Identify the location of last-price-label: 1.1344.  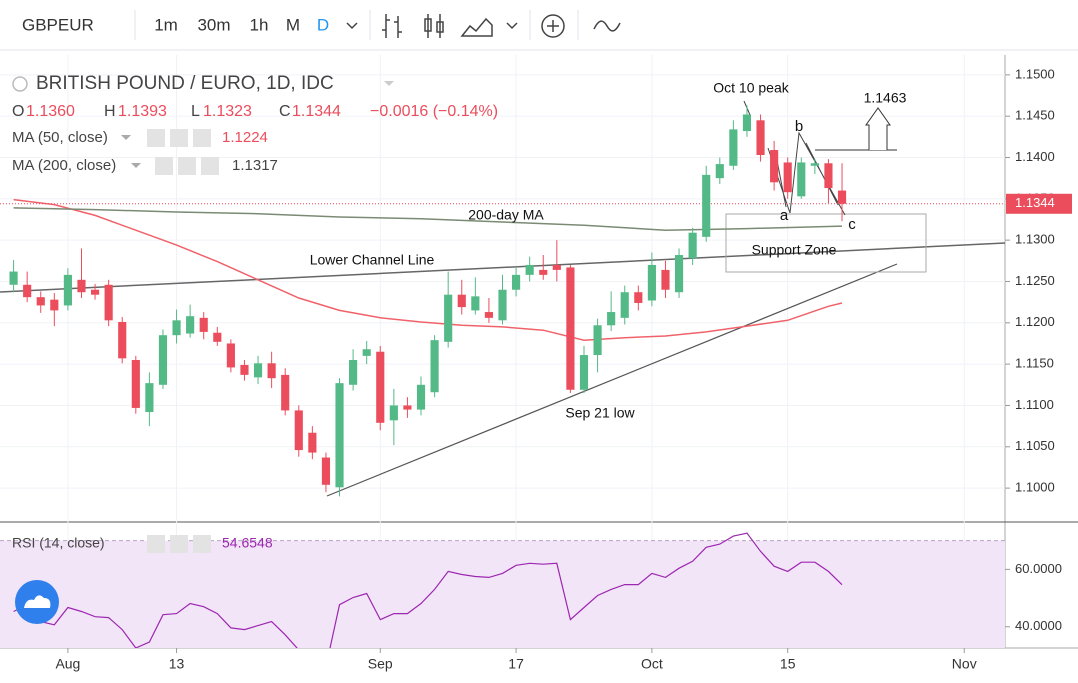
(1035, 202).